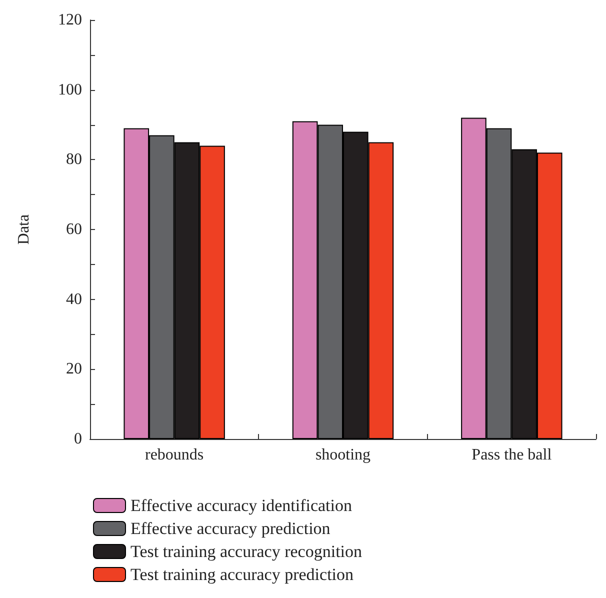  Describe the element at coordinates (74, 229) in the screenshot. I see `y-tick-label: 60` at that location.